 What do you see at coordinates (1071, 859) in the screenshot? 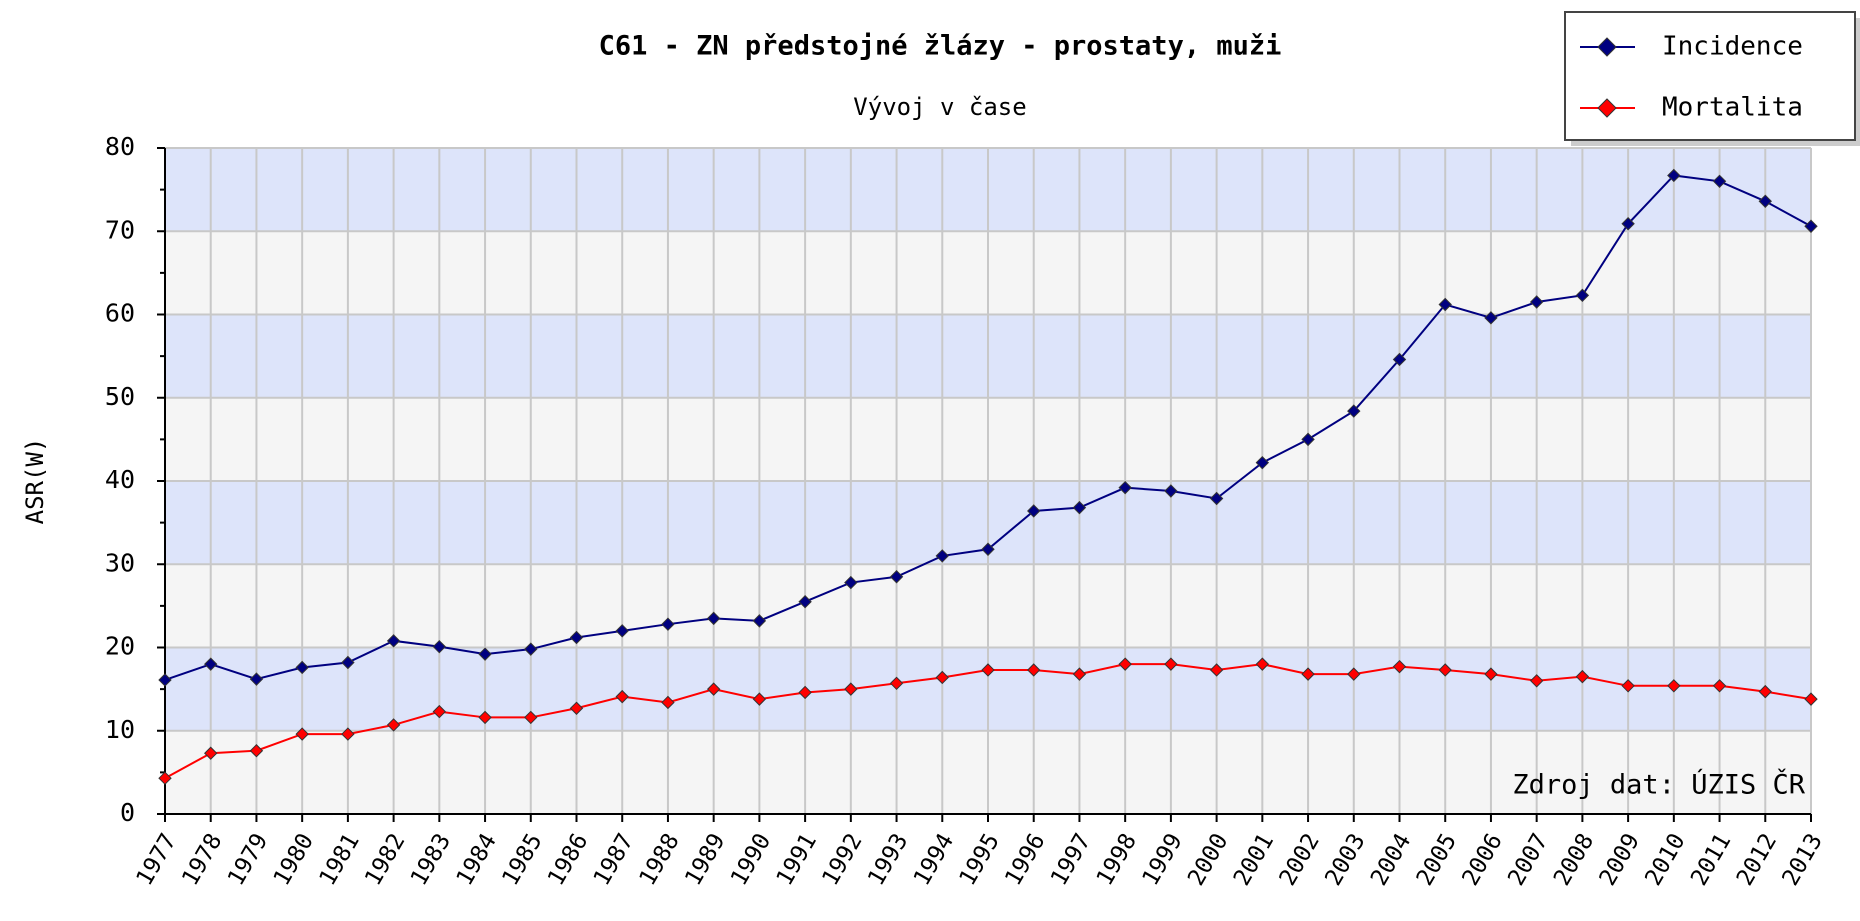
I see `x-tick-label: 1997` at bounding box center [1071, 859].